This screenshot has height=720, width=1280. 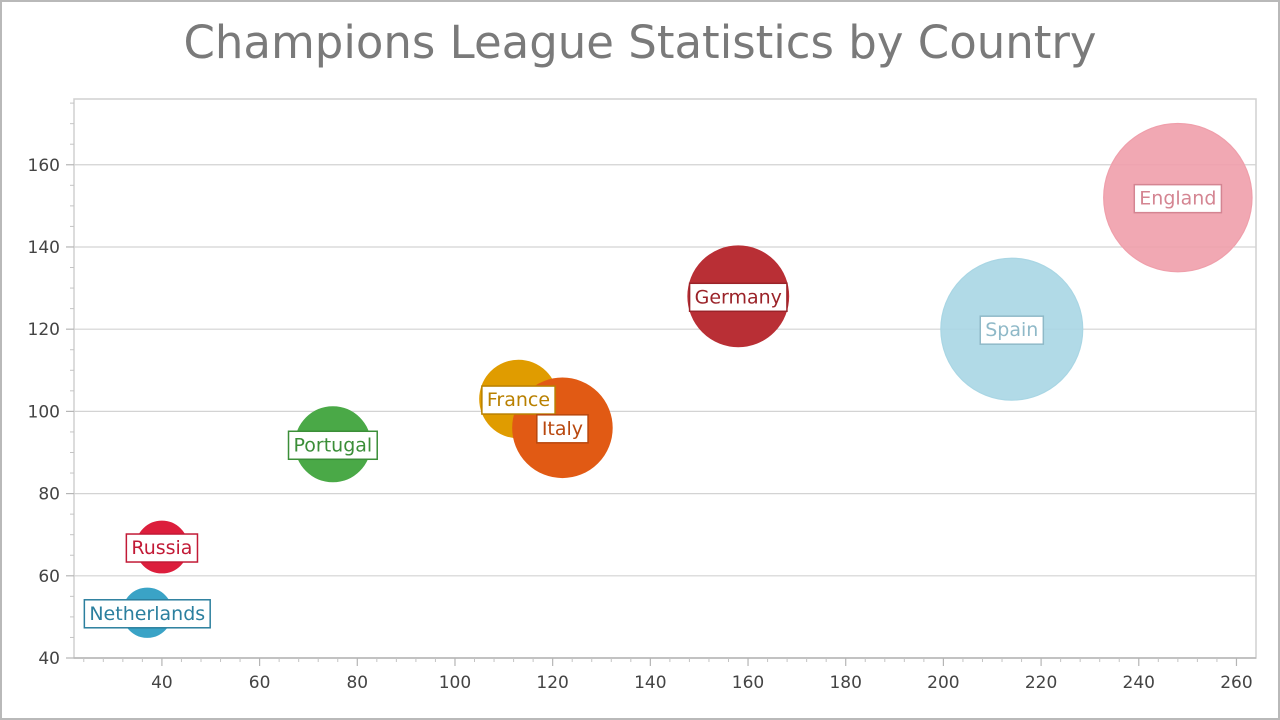 I want to click on bubble-label-text: Portugal, so click(x=333, y=445).